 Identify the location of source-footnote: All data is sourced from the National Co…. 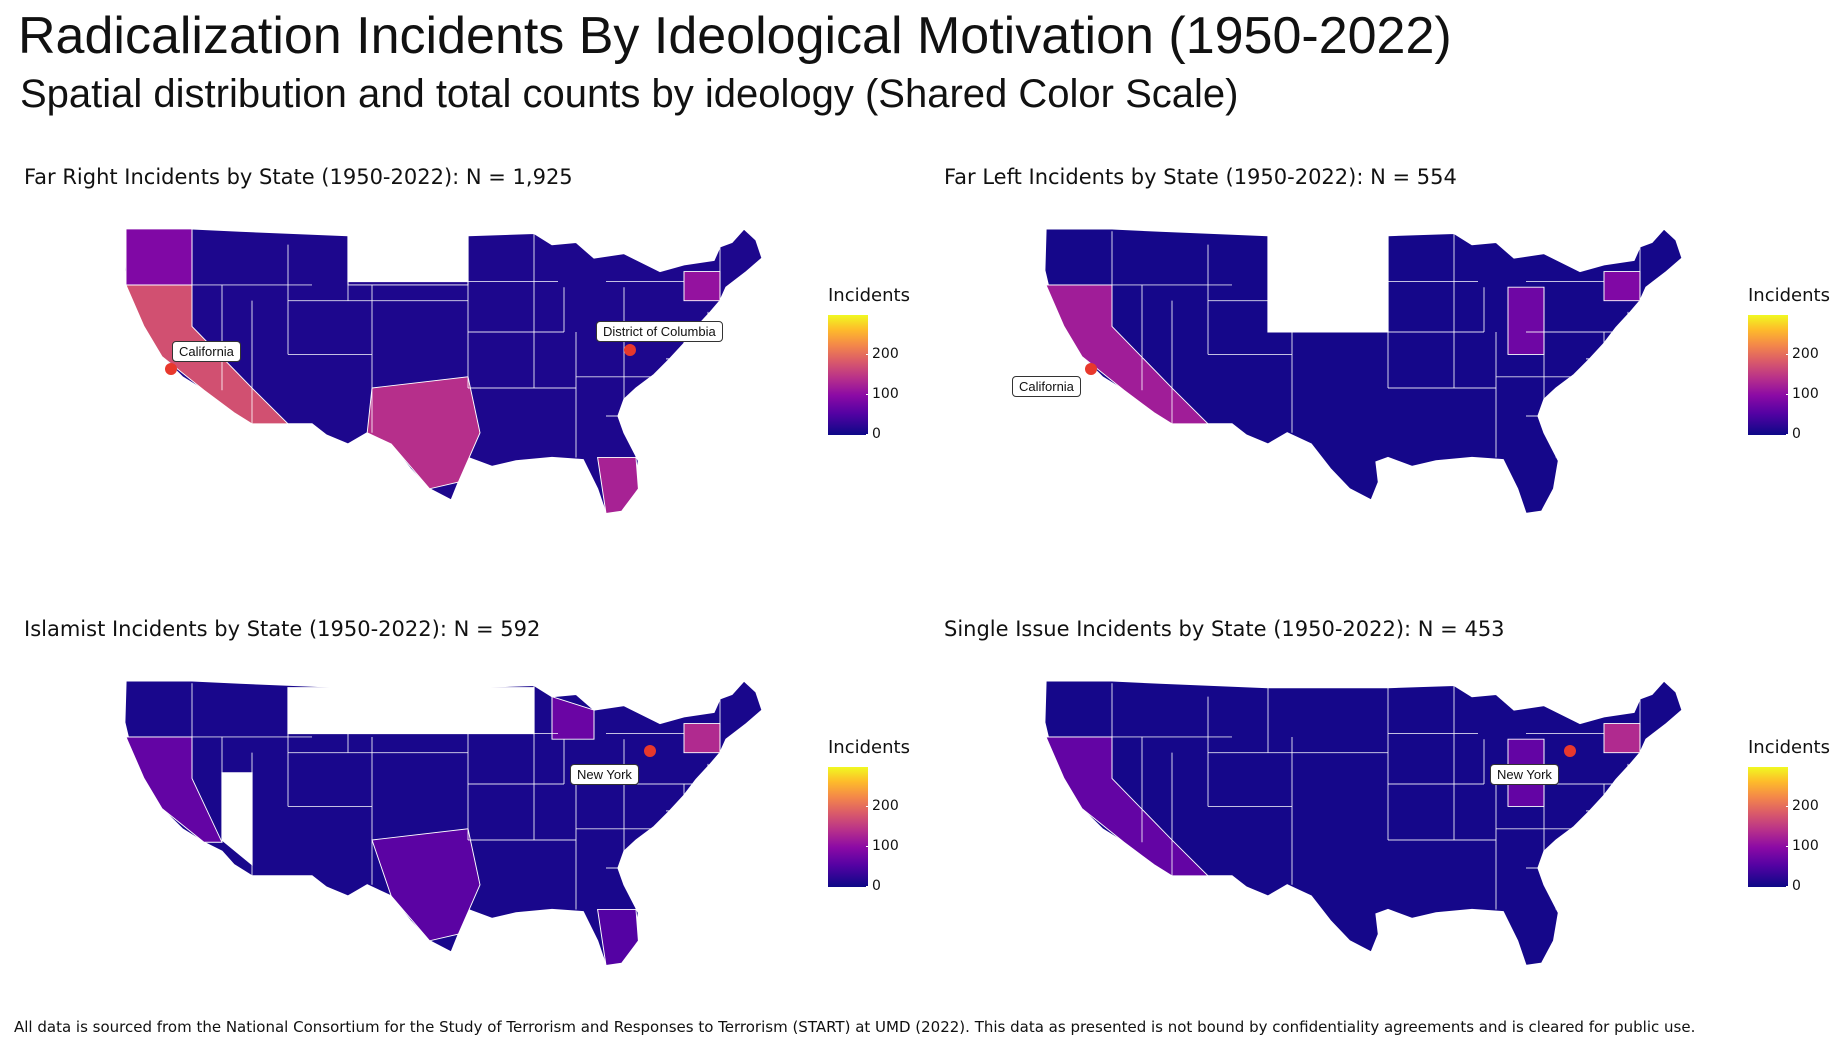
(855, 1027).